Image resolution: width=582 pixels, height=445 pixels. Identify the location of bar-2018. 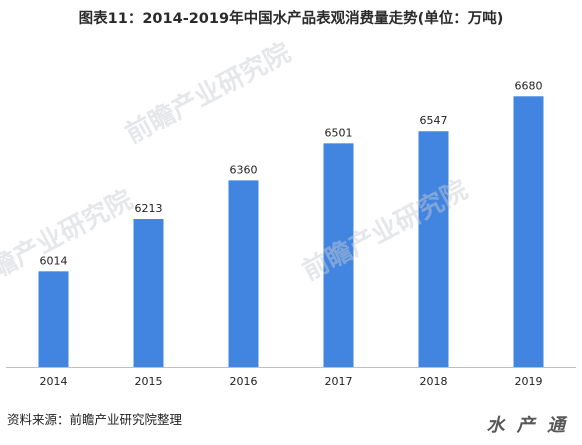
(433, 249).